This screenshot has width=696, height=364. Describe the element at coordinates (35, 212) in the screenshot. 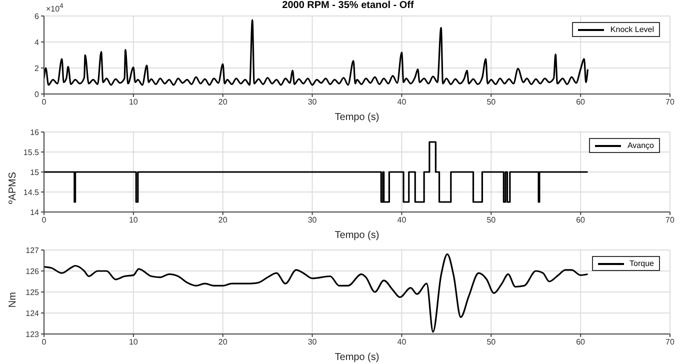

I see `y-tick-label: 14` at that location.